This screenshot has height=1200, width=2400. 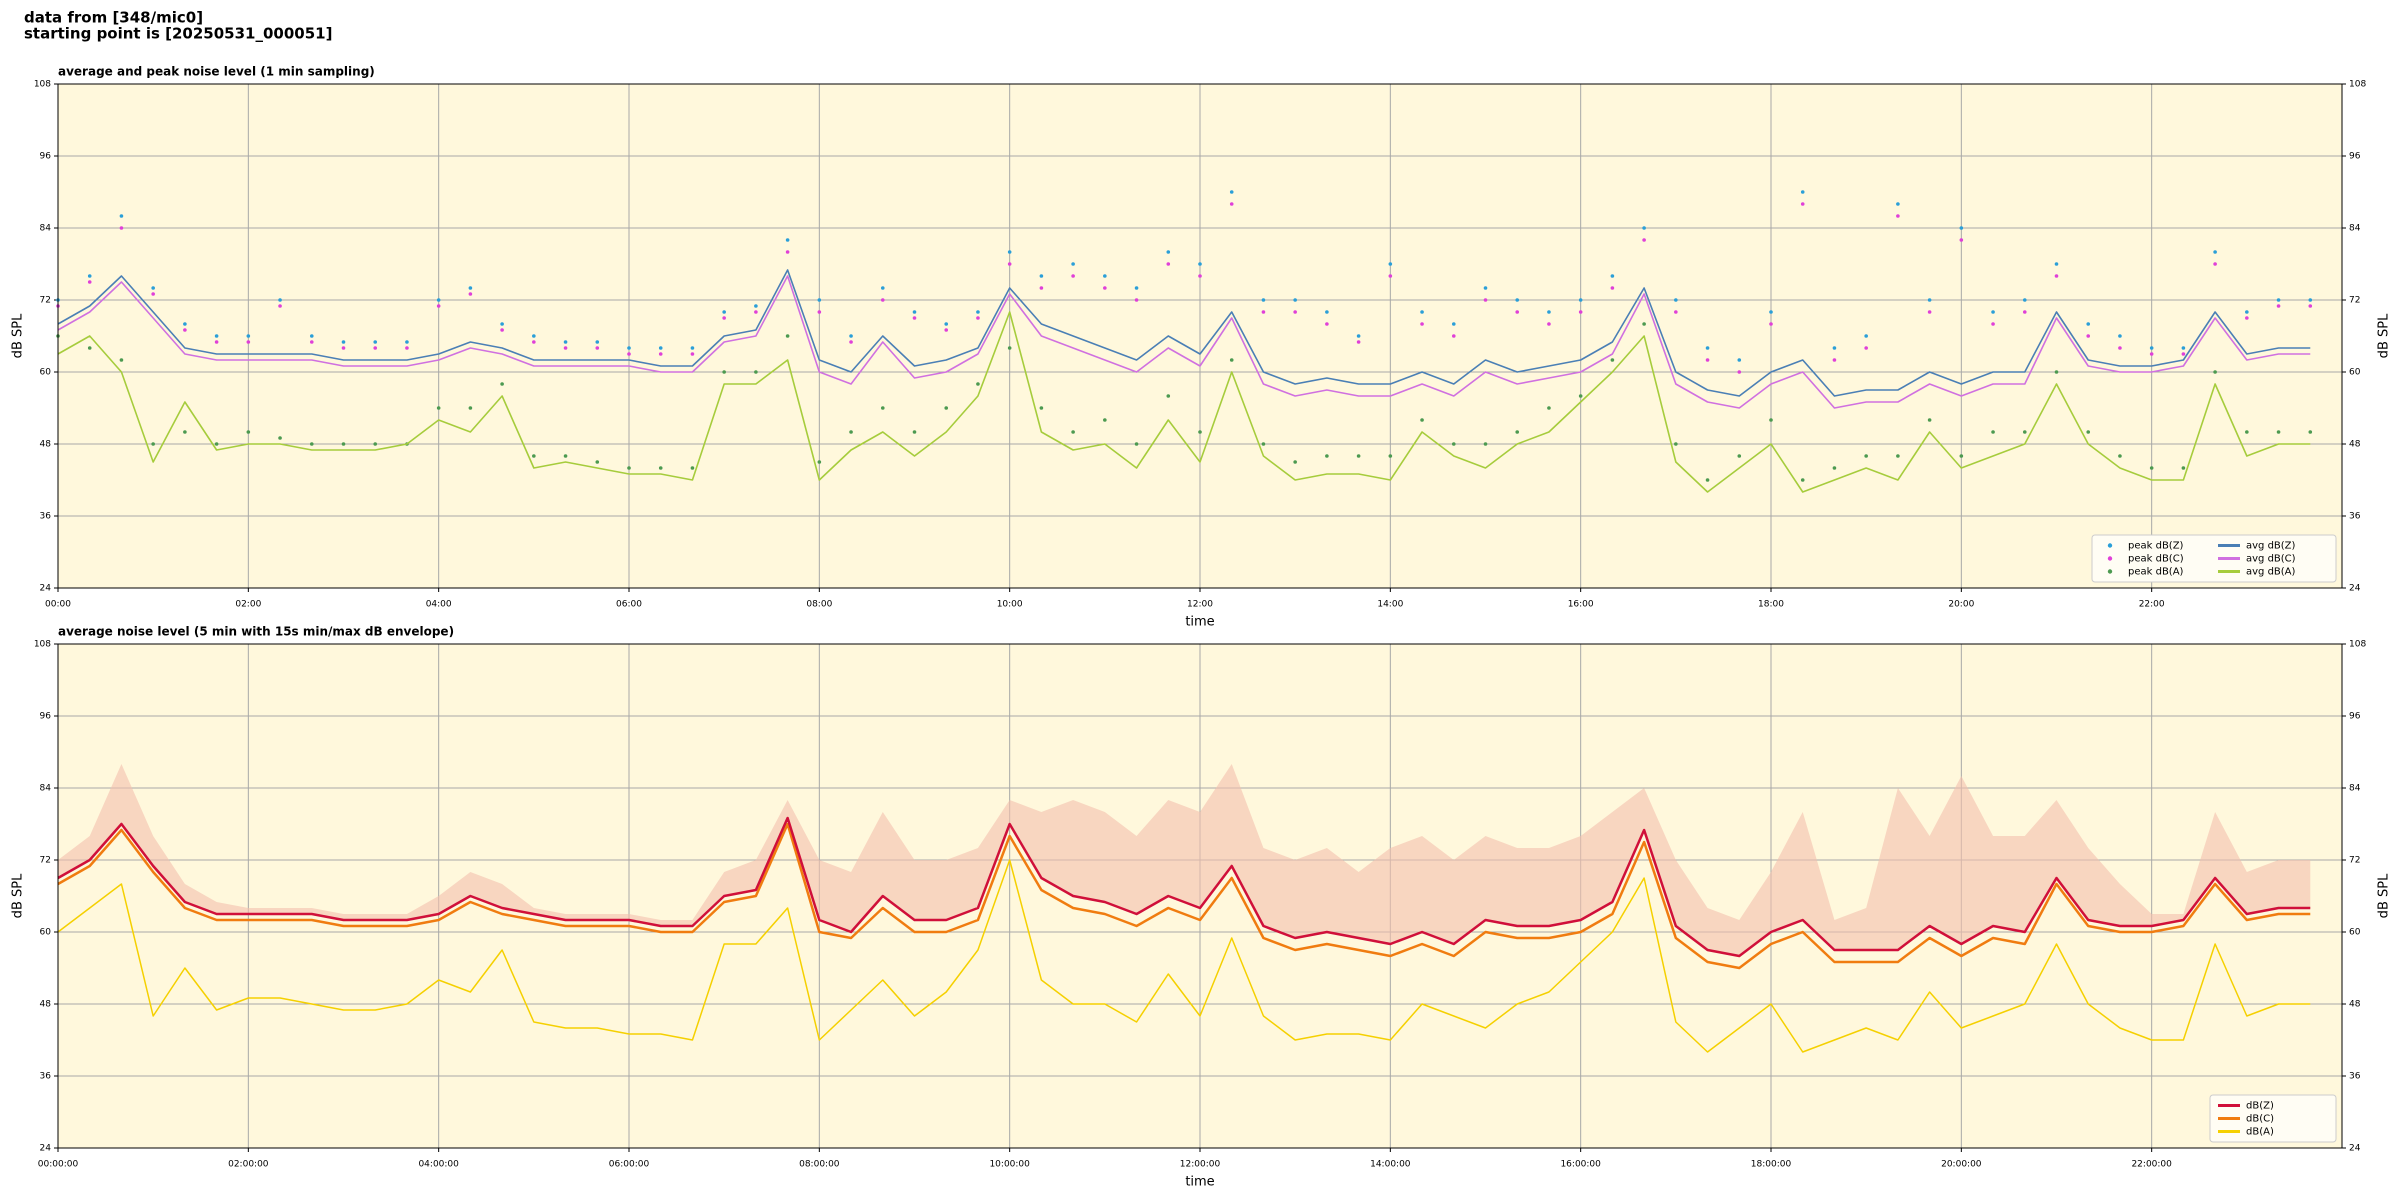 I want to click on y-tick-label: 36, so click(x=46, y=517).